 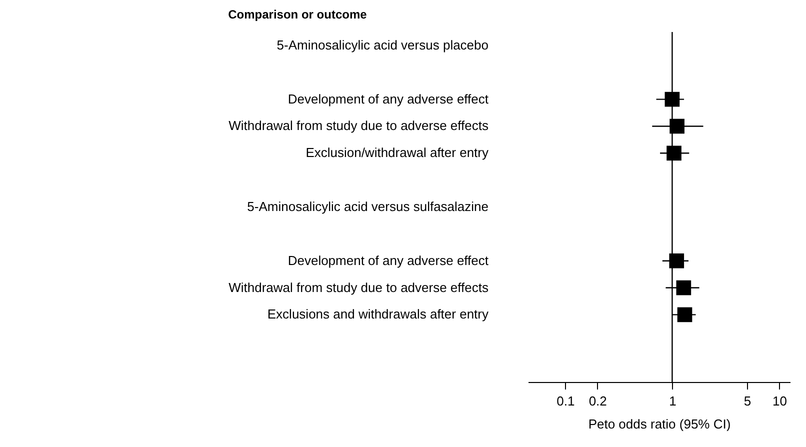 I want to click on x-tick-label: 0.2, so click(x=597, y=401).